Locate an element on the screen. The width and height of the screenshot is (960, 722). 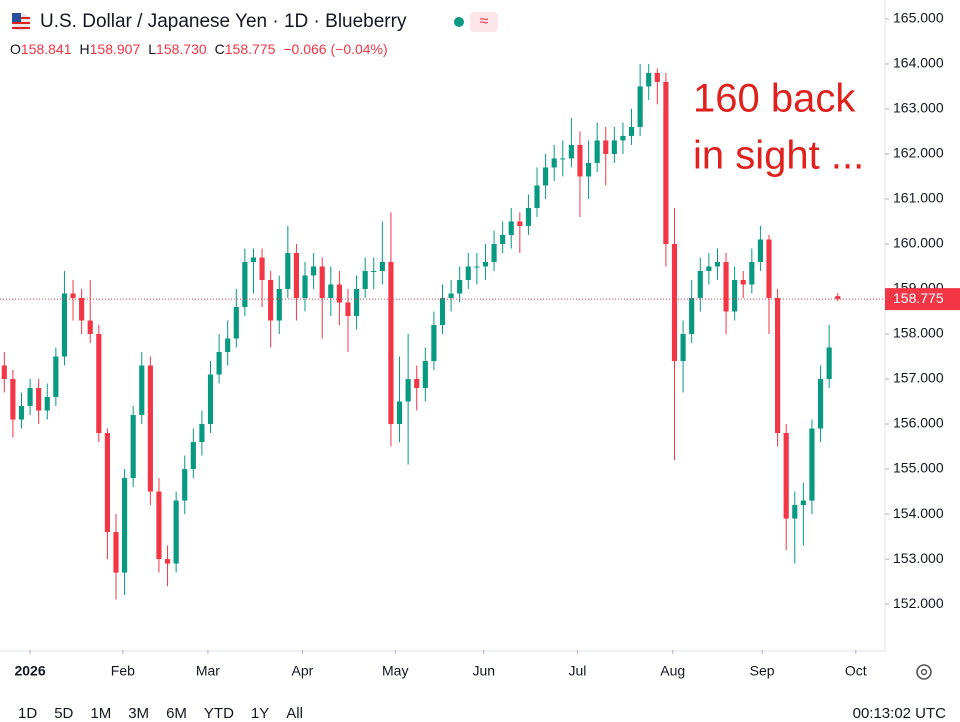
x-tick-label: Apr is located at coordinates (303, 671).